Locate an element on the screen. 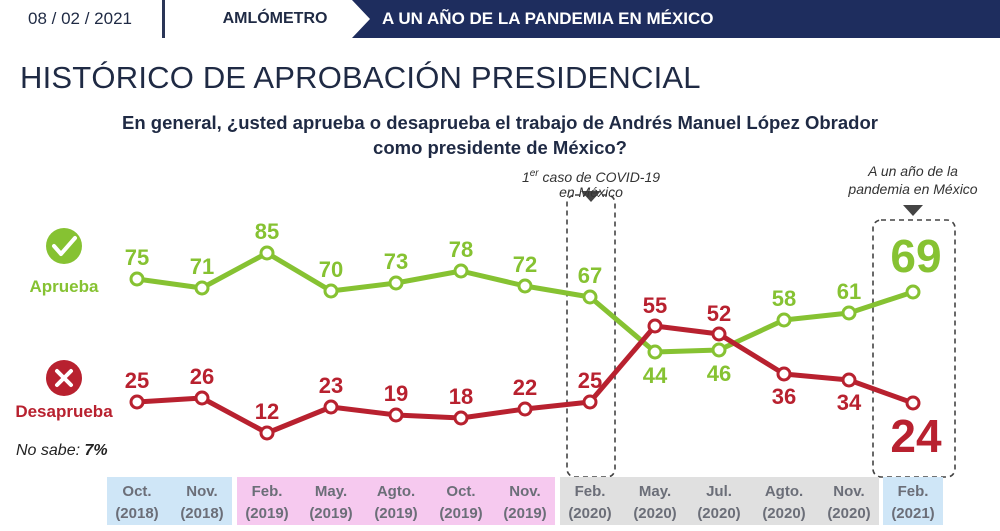 Image resolution: width=1000 pixels, height=531 pixels. covid-pointer-icon is located at coordinates (591, 196).